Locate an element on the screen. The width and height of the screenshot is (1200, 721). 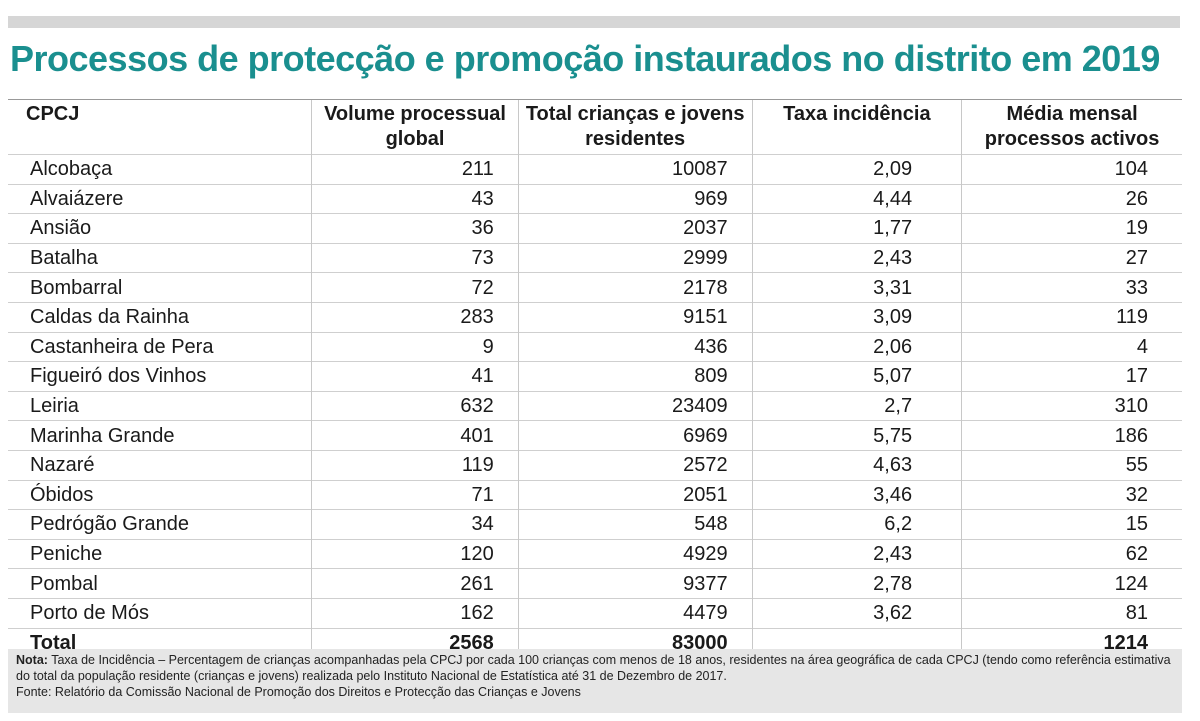
cell-total-criancas: 969 is located at coordinates (635, 198).